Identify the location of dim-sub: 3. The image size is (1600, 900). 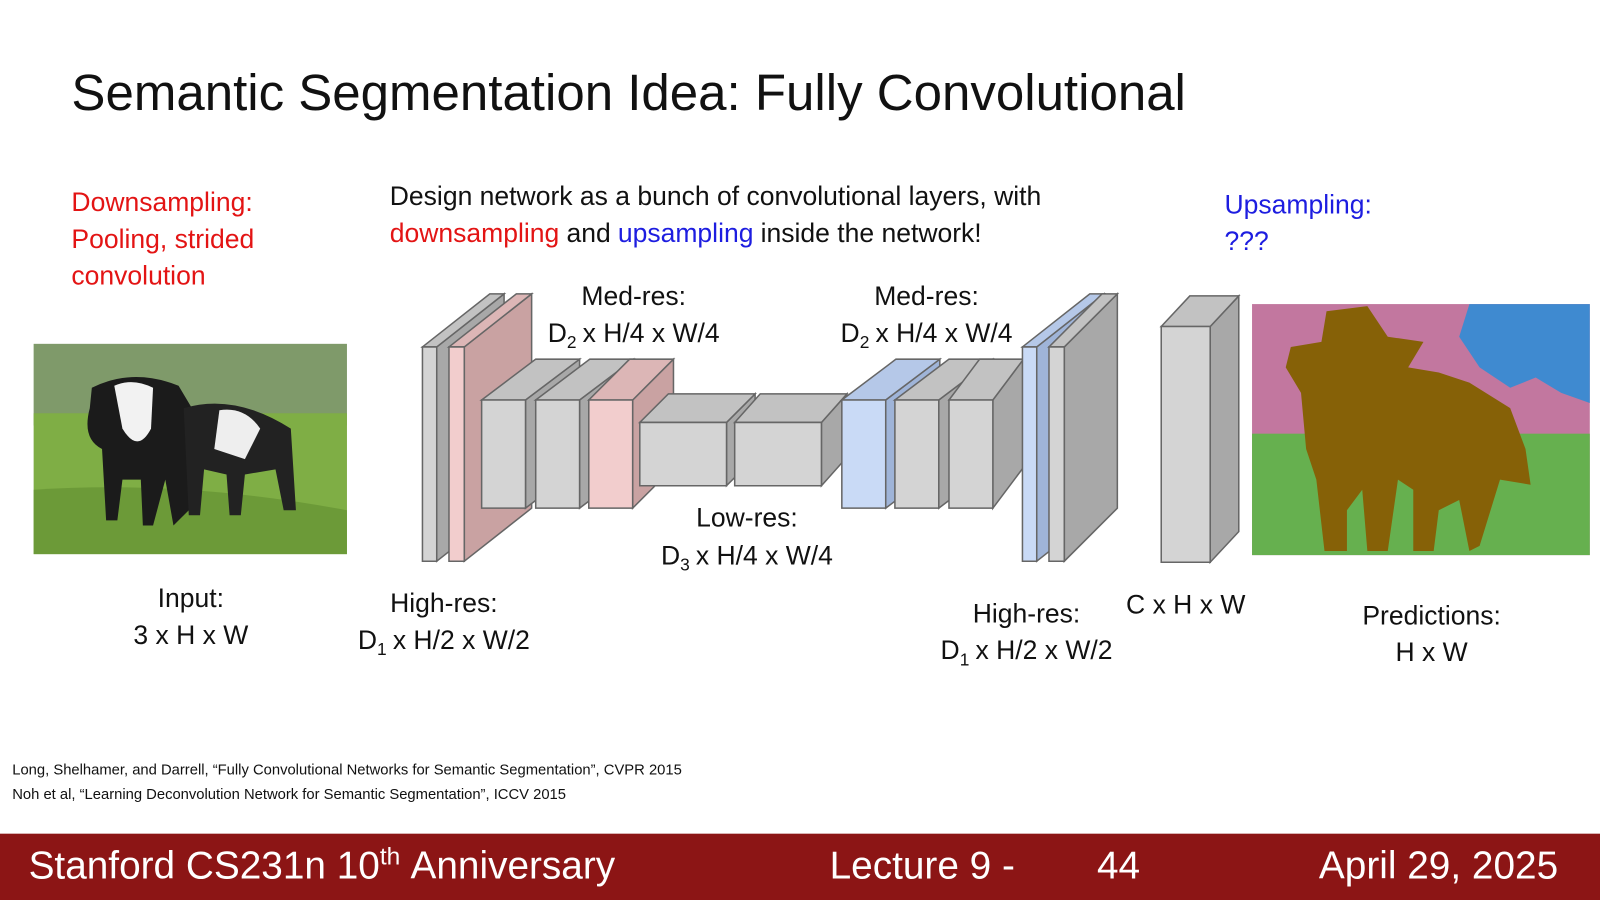
(685, 564).